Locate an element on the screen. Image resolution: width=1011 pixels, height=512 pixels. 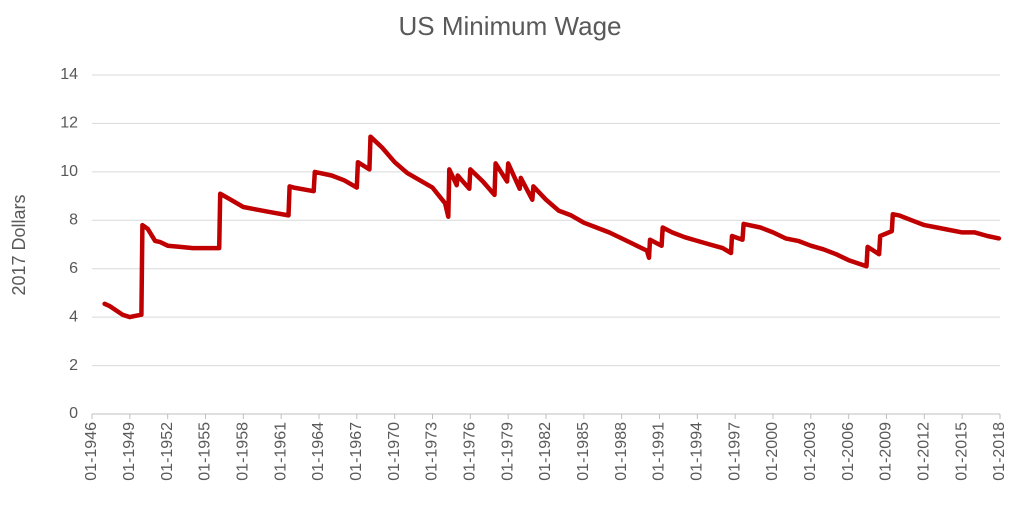
x-tick-label: 01-1982 is located at coordinates (545, 451).